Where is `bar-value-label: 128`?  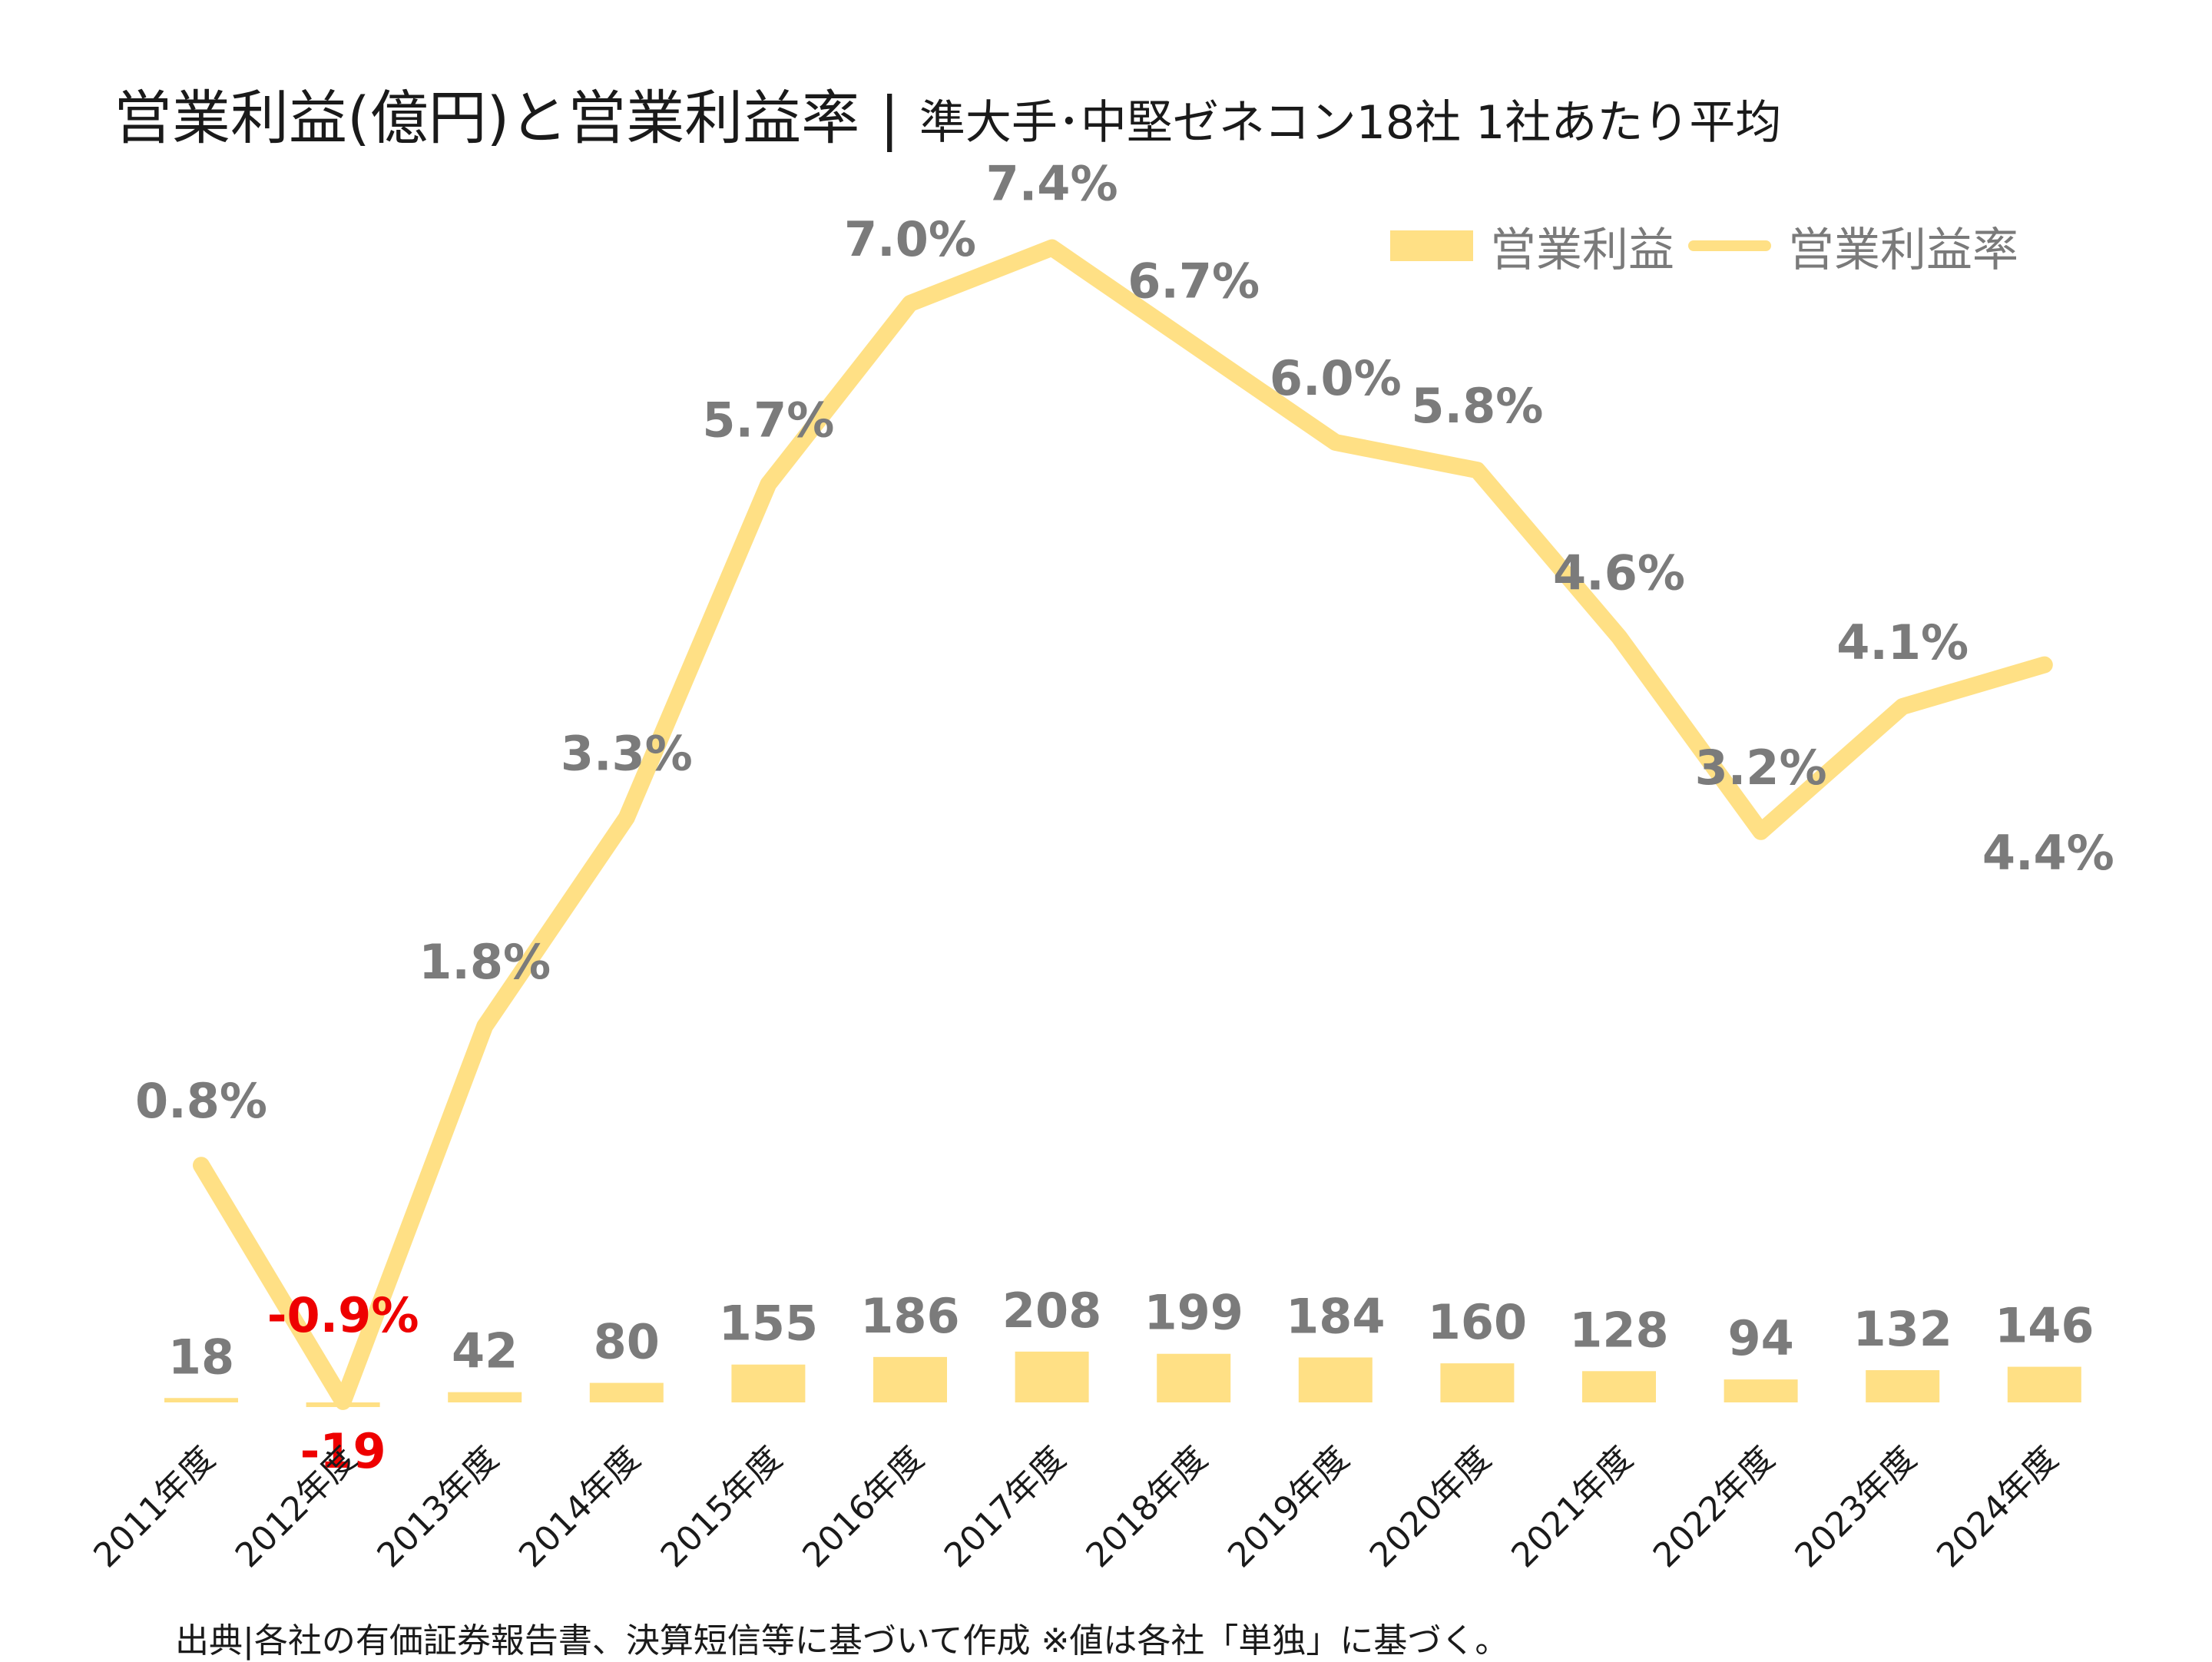 bar-value-label: 128 is located at coordinates (1618, 1330).